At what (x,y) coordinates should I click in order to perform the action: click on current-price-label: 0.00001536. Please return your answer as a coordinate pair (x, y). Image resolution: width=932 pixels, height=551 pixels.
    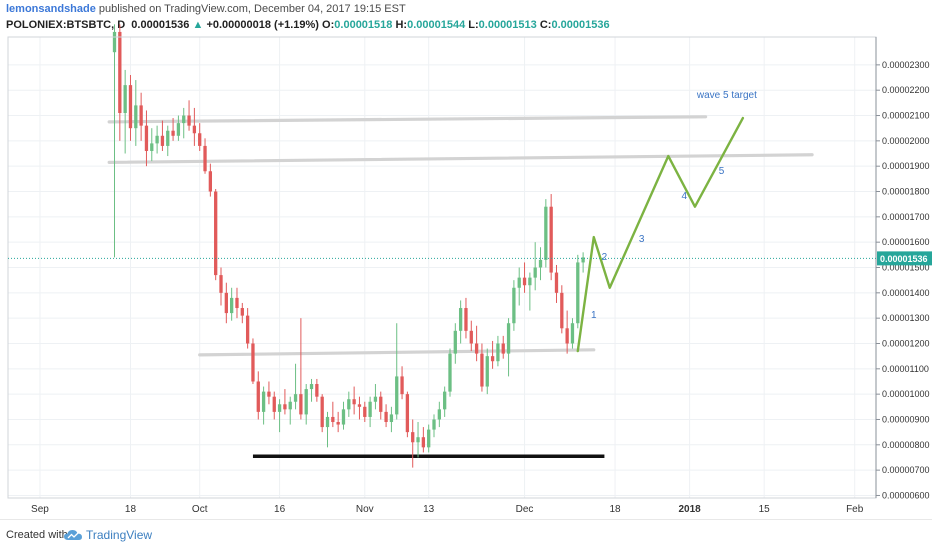
    Looking at the image, I should click on (904, 259).